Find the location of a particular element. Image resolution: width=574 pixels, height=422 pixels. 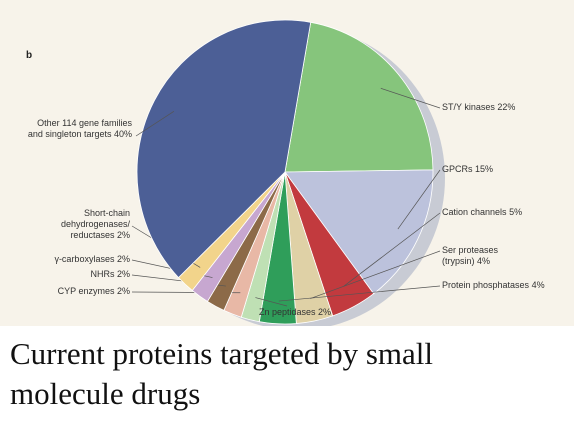

slice-label: CYP enzymes 2% is located at coordinates (75, 291).